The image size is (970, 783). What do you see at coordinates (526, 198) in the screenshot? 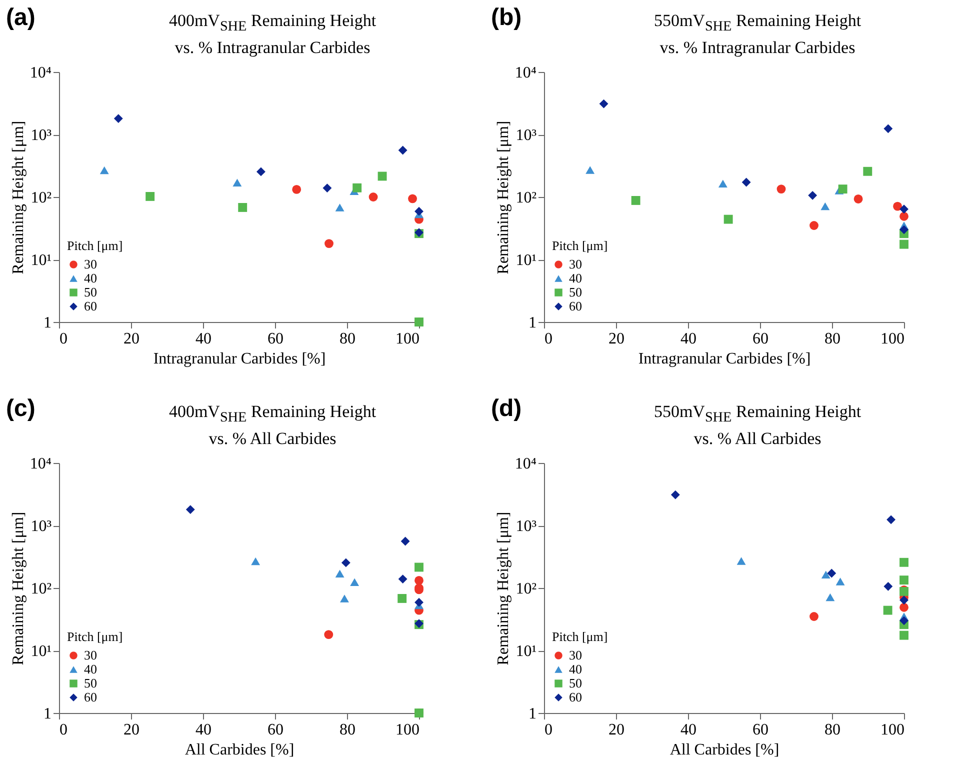
I see `y-tick-label: 10²` at bounding box center [526, 198].